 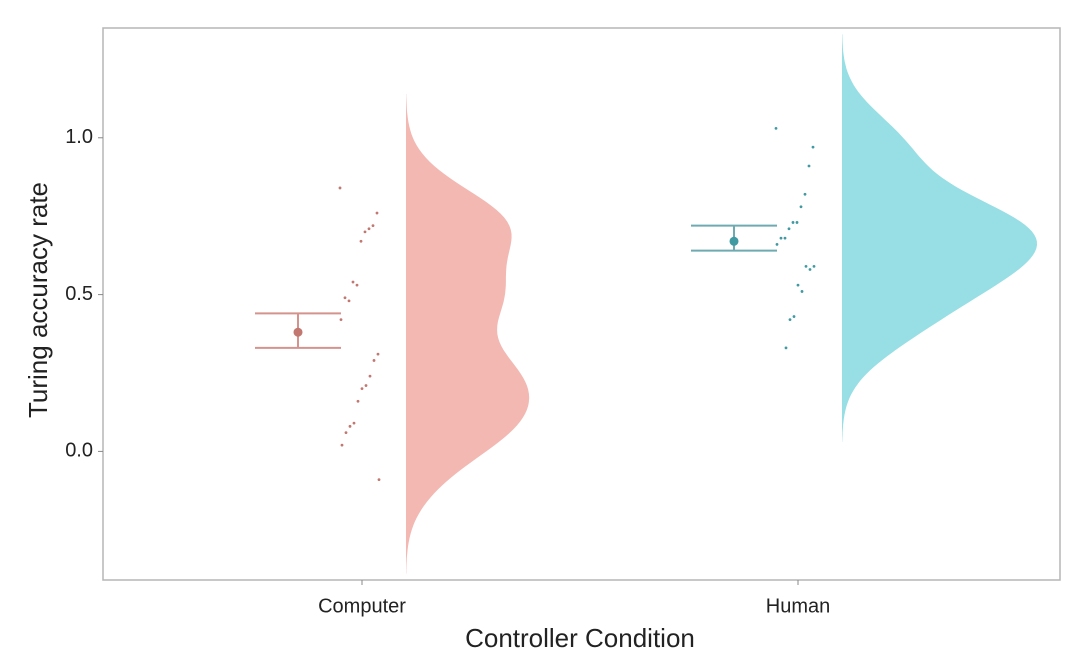 What do you see at coordinates (79, 451) in the screenshot?
I see `y-tick-label: 0.0` at bounding box center [79, 451].